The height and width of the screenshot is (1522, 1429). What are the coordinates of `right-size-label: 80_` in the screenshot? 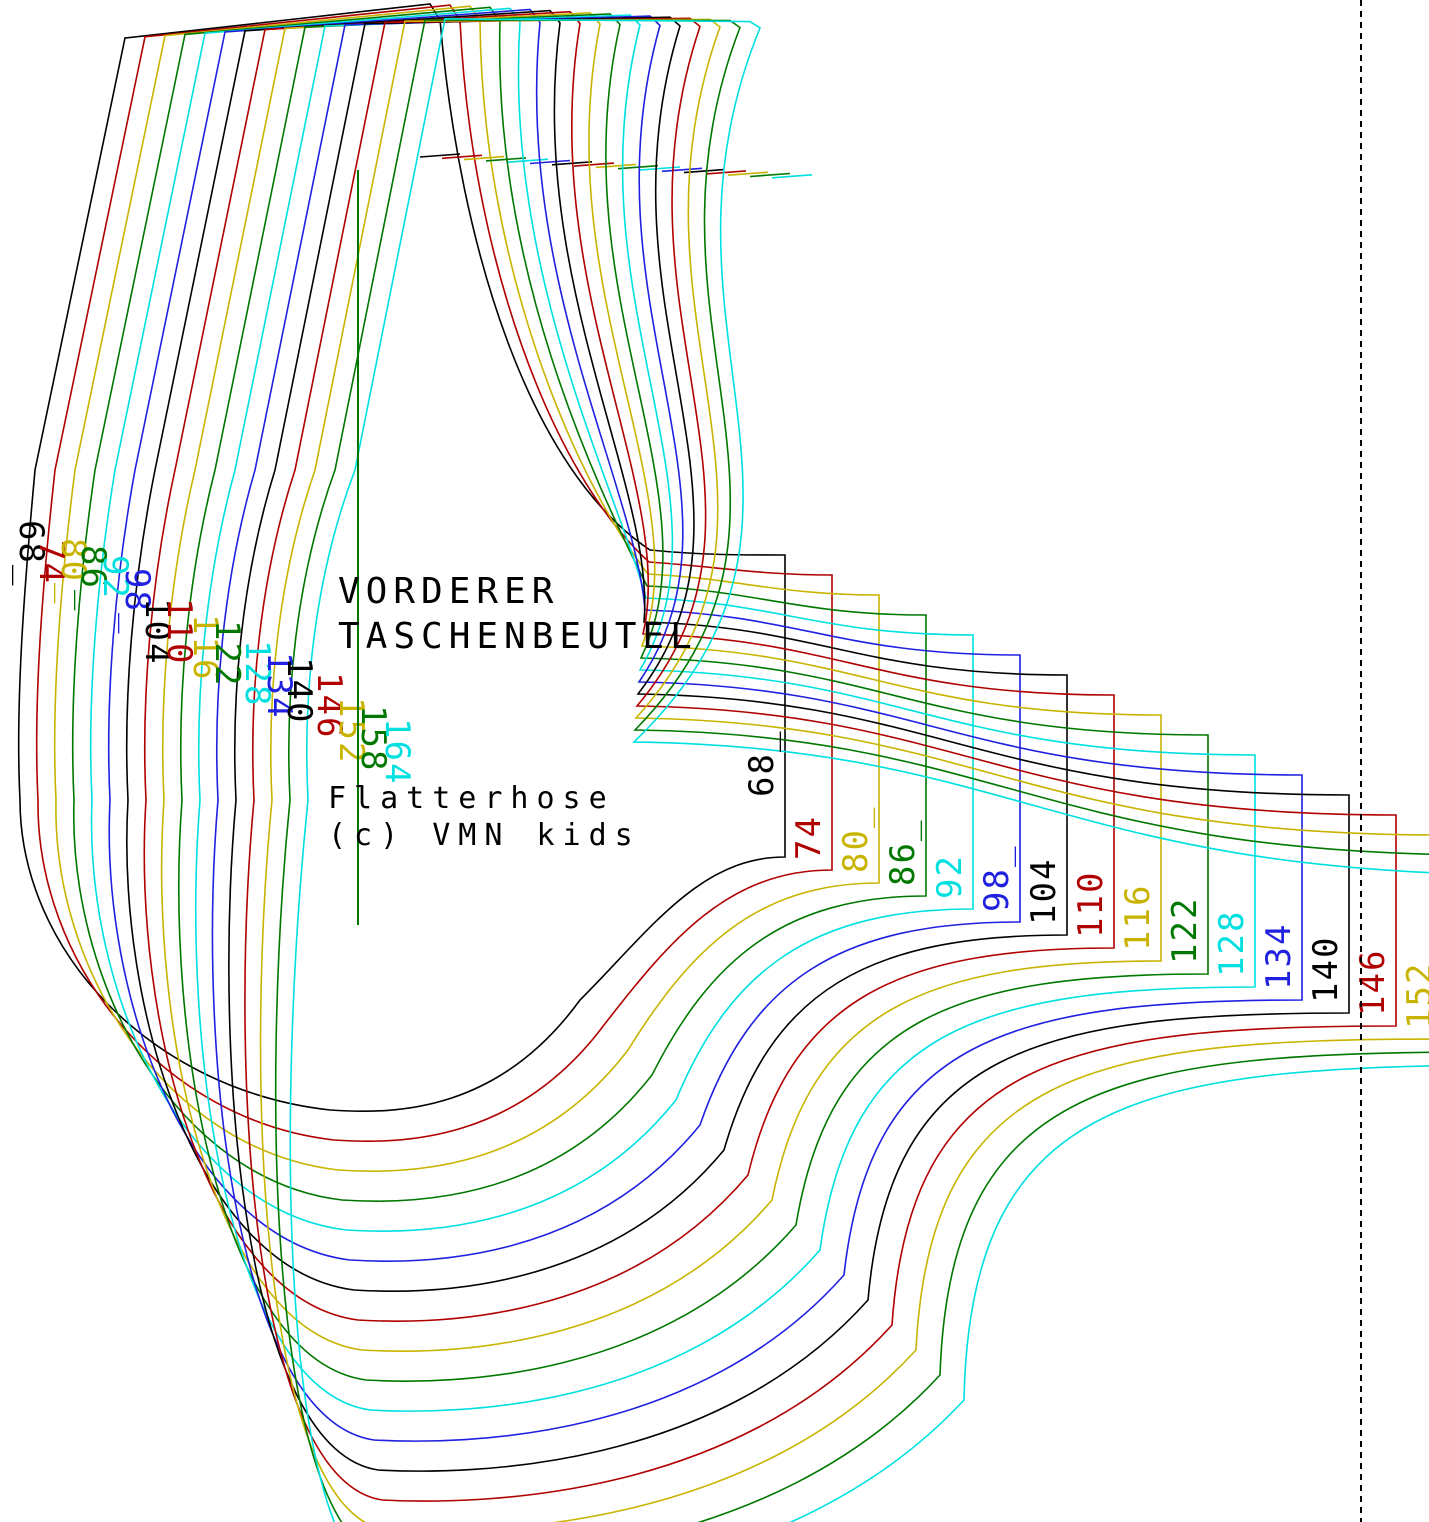 It's located at (856, 839).